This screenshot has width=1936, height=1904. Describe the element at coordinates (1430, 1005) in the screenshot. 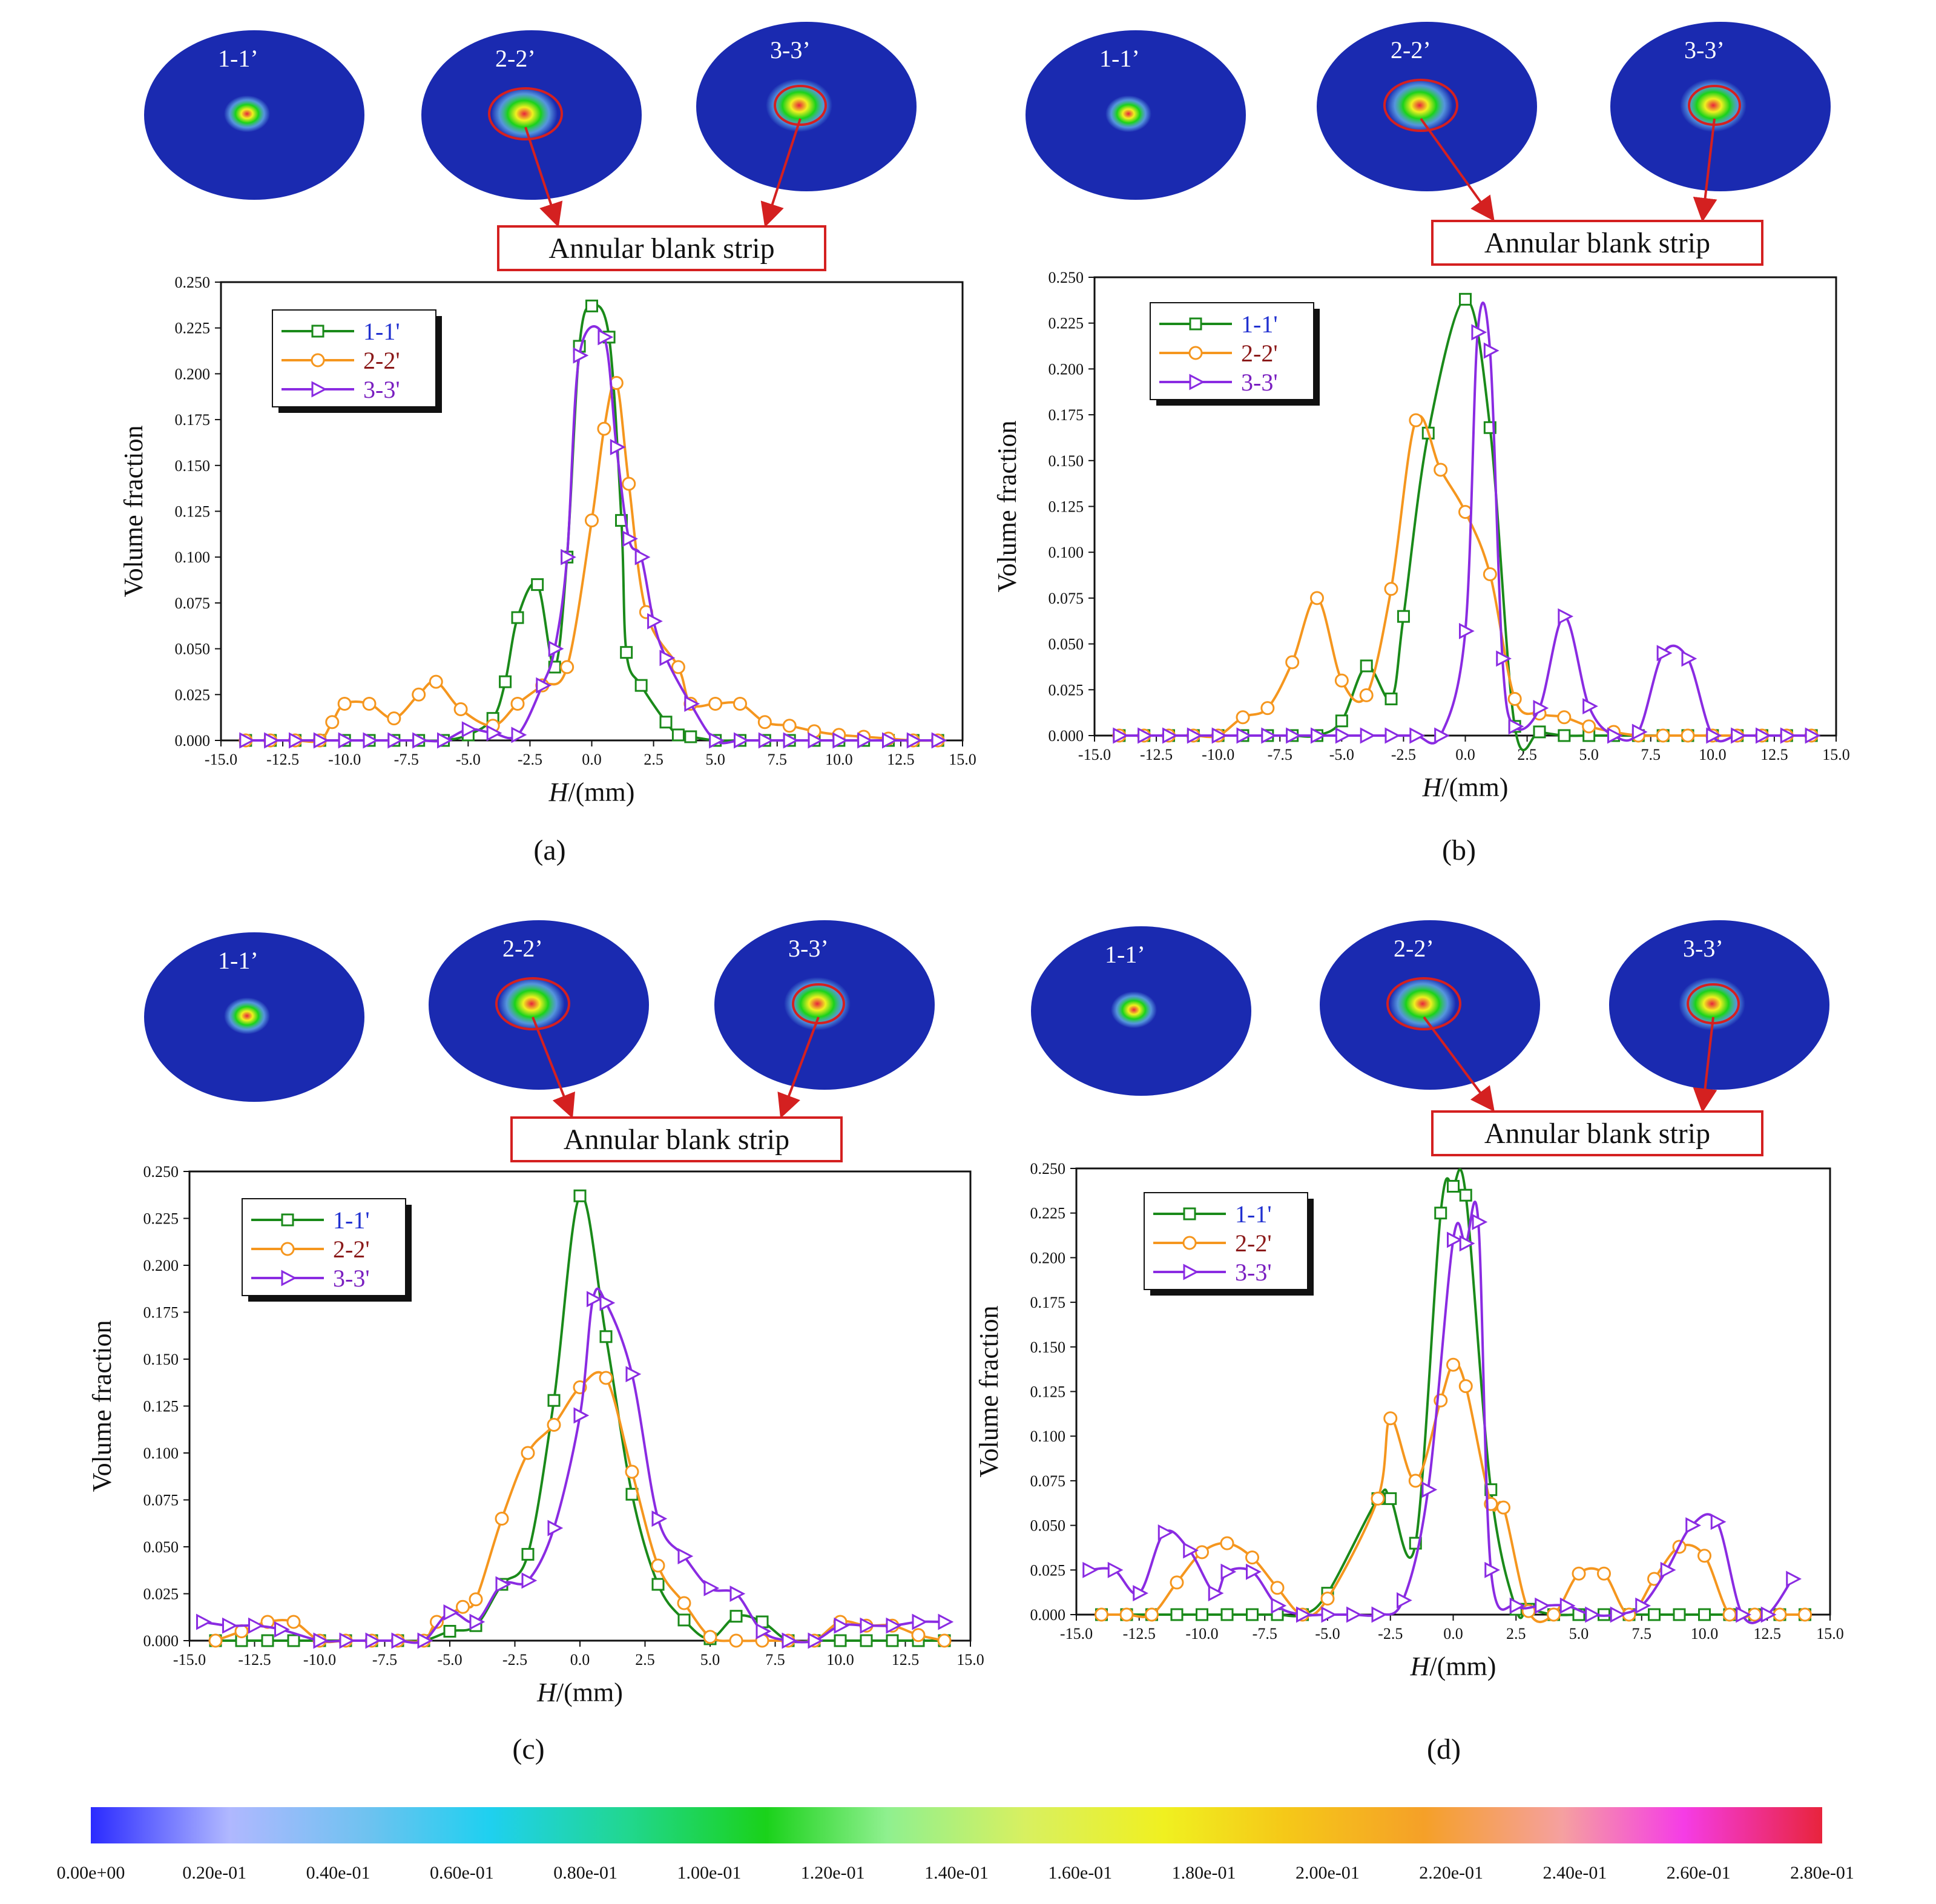

I see `section-disc-2: 2-2’` at that location.